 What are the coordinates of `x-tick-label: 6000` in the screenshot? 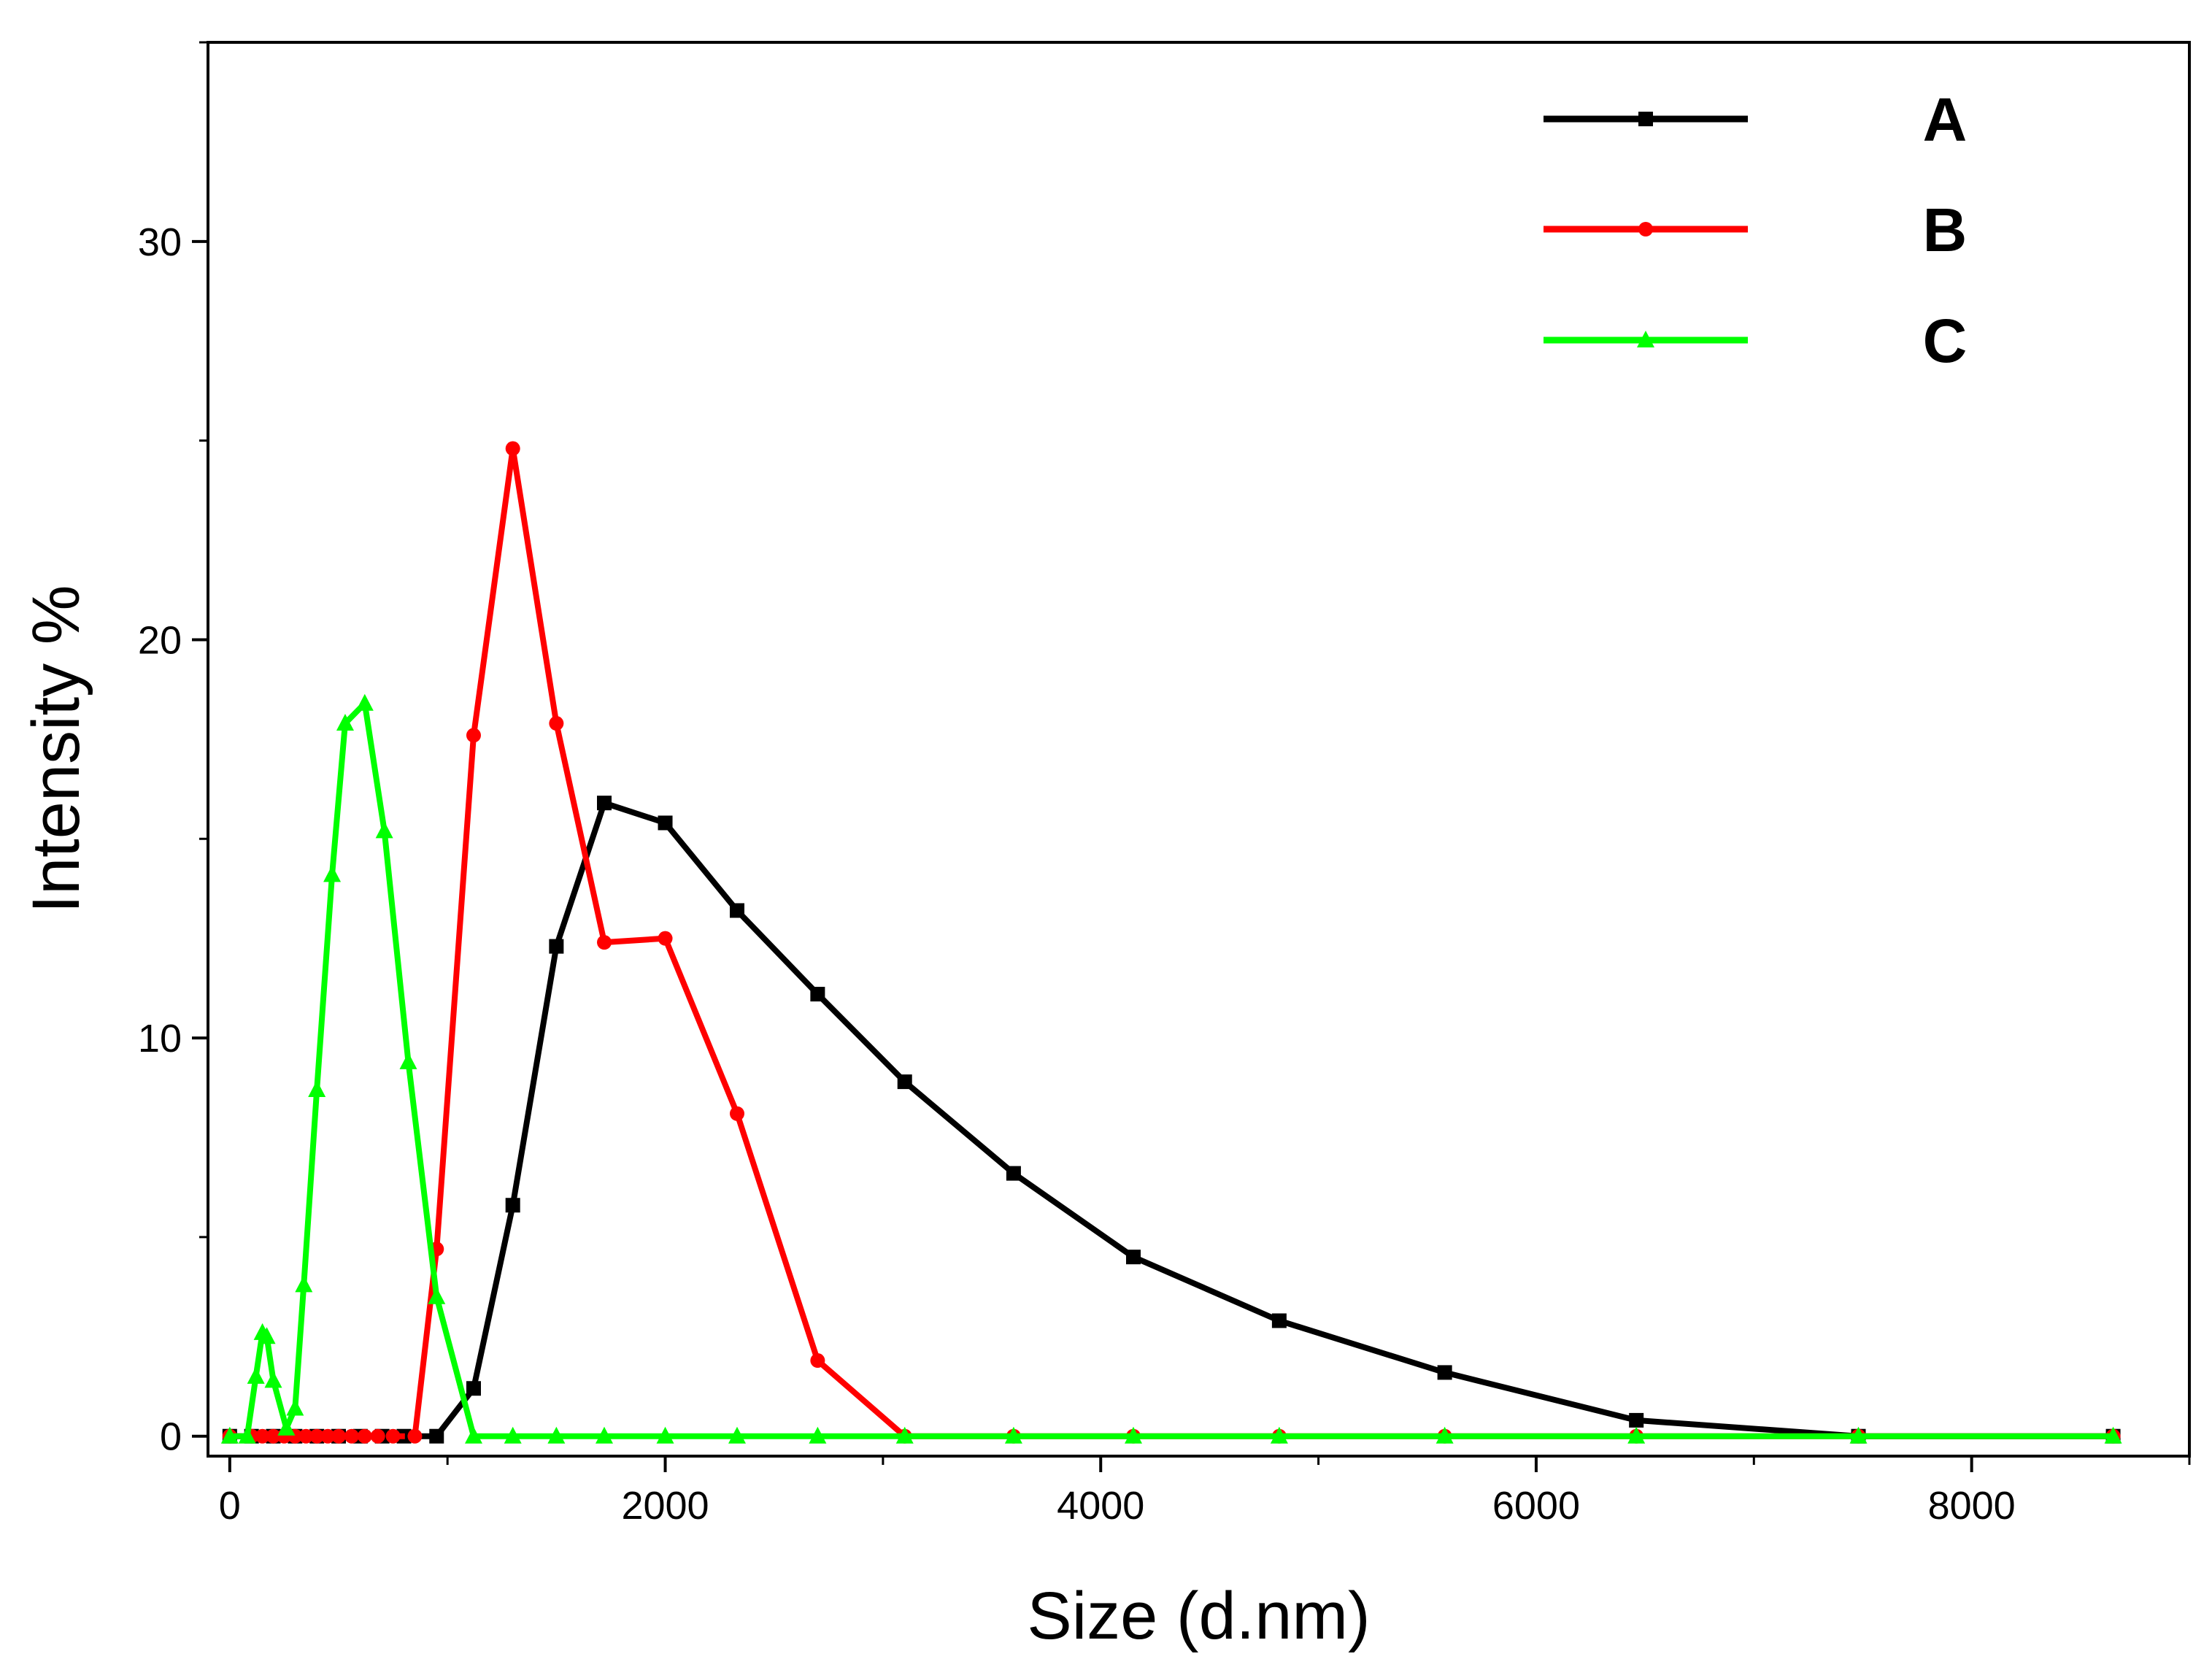 It's located at (1536, 1506).